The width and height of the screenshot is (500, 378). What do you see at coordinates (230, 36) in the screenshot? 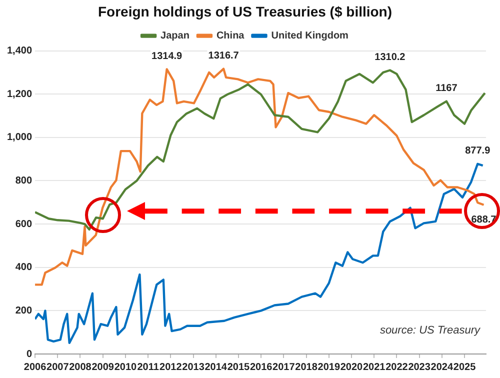
I see `legend-label: China` at bounding box center [230, 36].